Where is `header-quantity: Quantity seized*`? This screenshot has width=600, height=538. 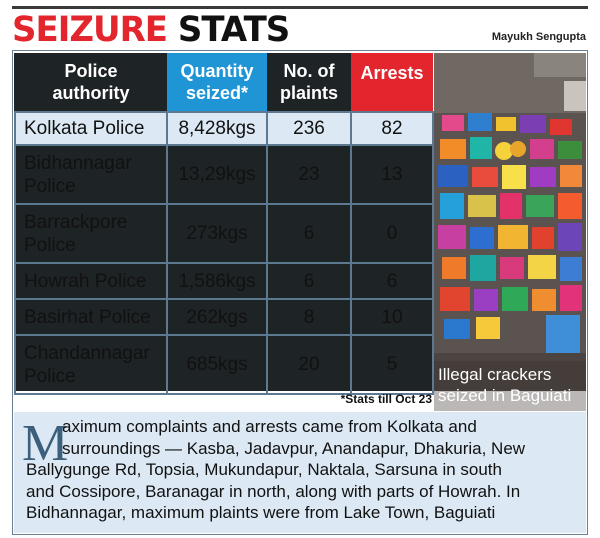 header-quantity: Quantity seized* is located at coordinates (217, 82).